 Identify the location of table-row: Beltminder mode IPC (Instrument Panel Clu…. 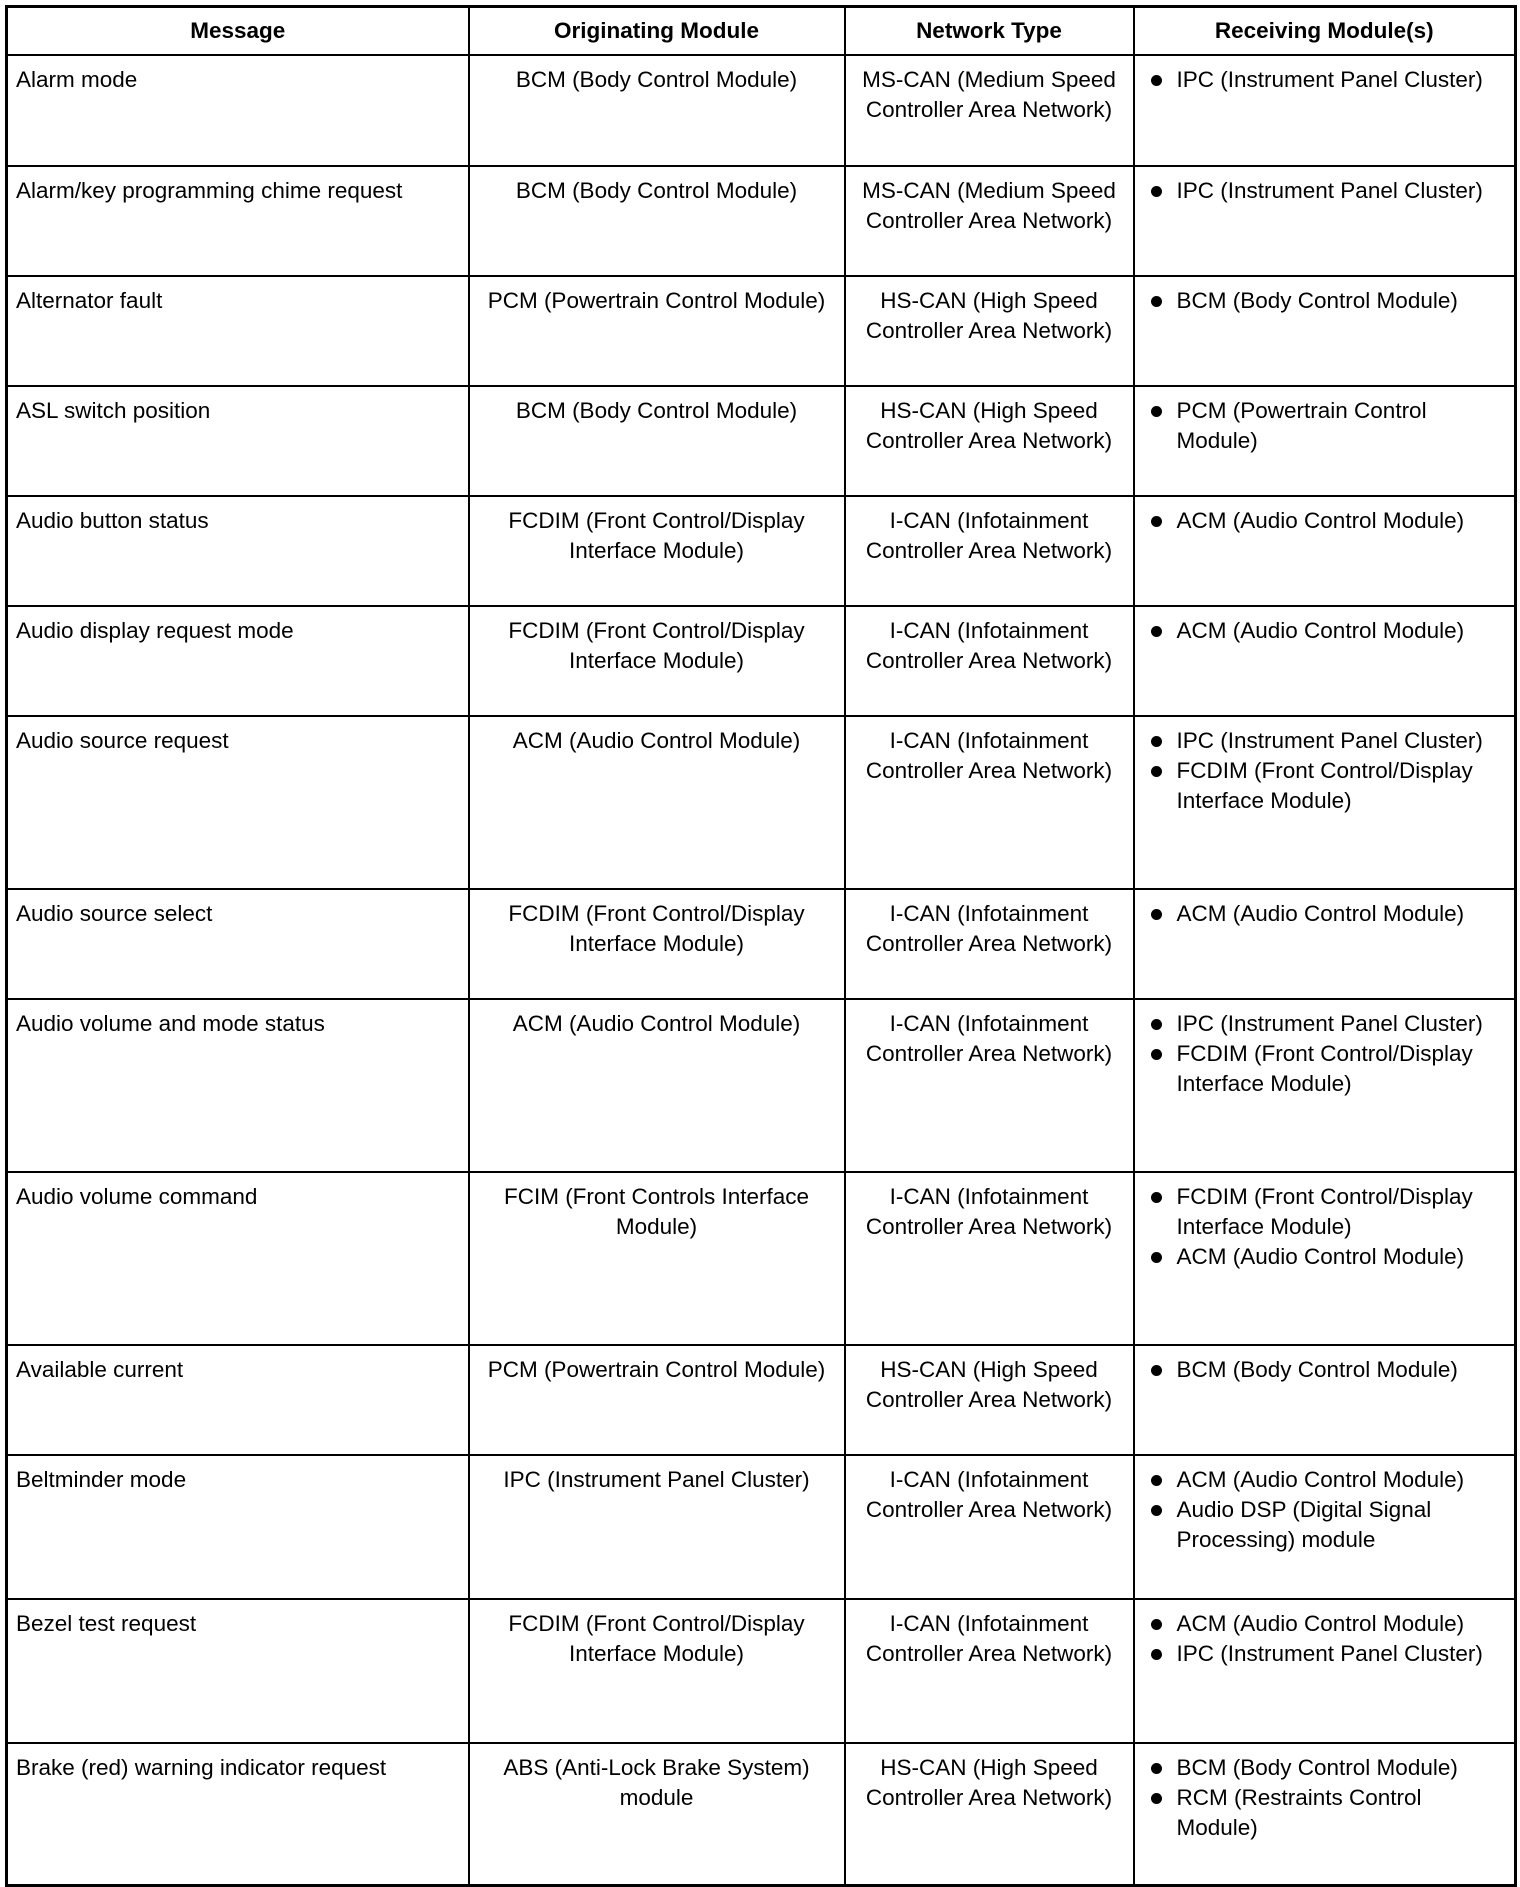
(761, 1527).